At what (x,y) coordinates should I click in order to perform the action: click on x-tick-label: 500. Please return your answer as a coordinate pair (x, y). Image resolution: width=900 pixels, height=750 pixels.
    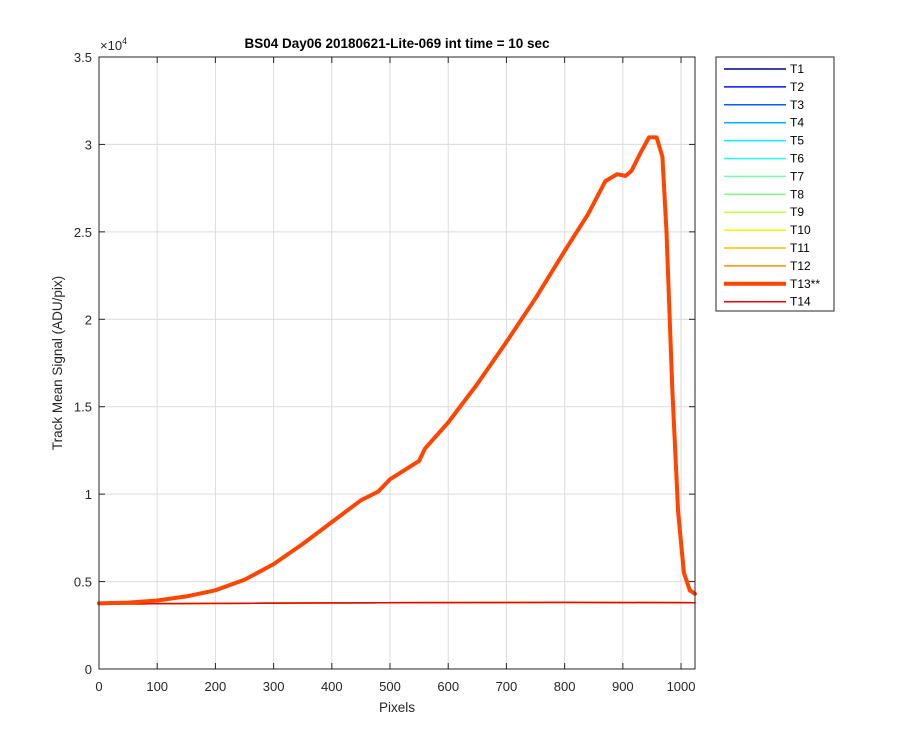
    Looking at the image, I should click on (390, 686).